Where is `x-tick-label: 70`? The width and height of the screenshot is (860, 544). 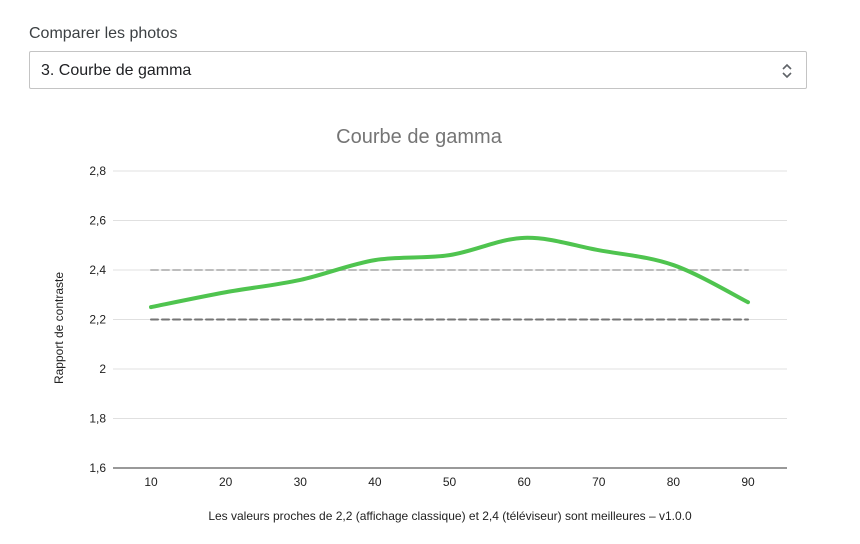 x-tick-label: 70 is located at coordinates (599, 482).